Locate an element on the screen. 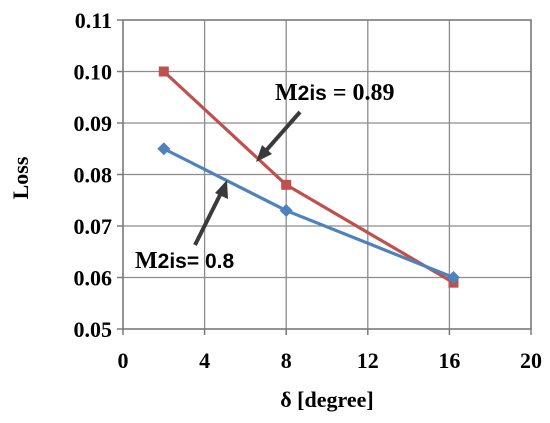 The width and height of the screenshot is (550, 423). annotation-arrows is located at coordinates (247, 178).